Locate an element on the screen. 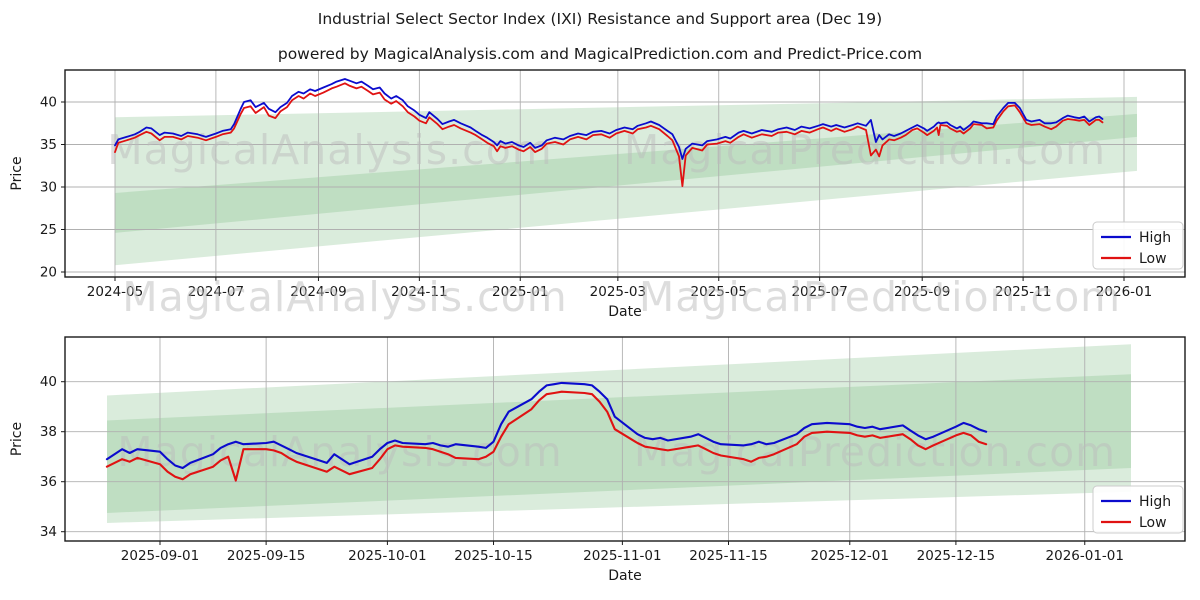 The image size is (1200, 600). top-x-axis-label: Date is located at coordinates (624, 312).